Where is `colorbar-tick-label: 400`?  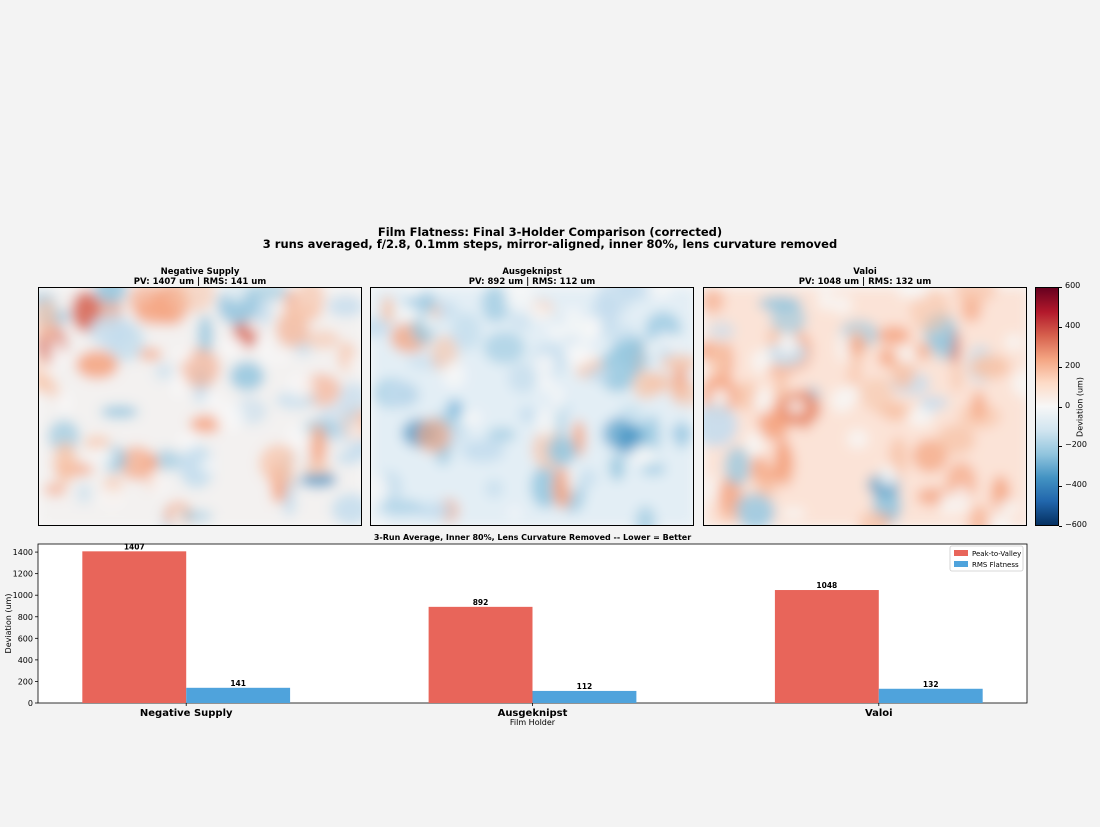
colorbar-tick-label: 400 is located at coordinates (1073, 325).